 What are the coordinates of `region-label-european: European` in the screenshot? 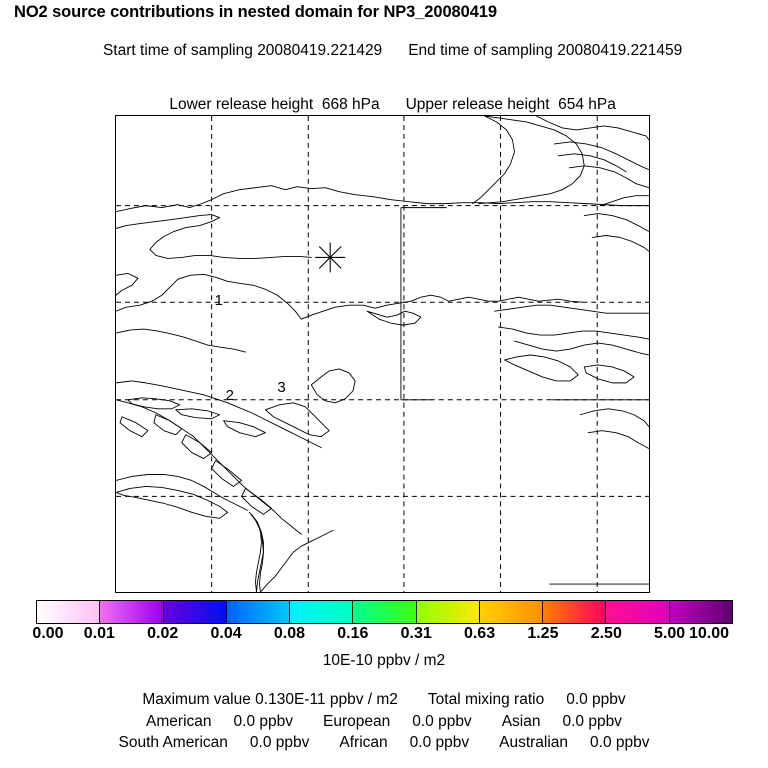 It's located at (356, 721).